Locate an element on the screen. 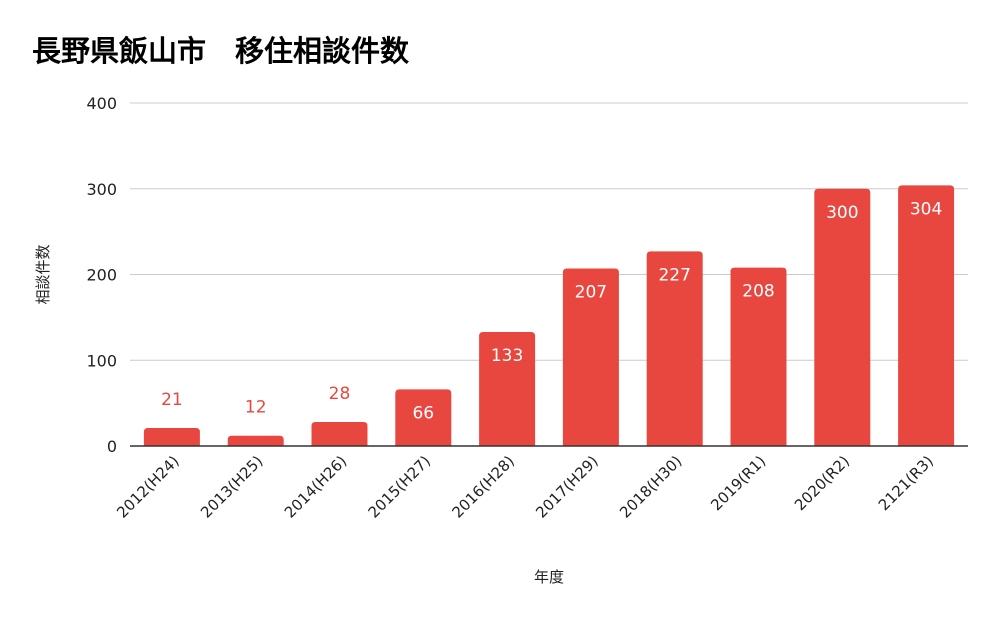 The height and width of the screenshot is (618, 1000). x-tick-label: 2015(H27) is located at coordinates (399, 486).